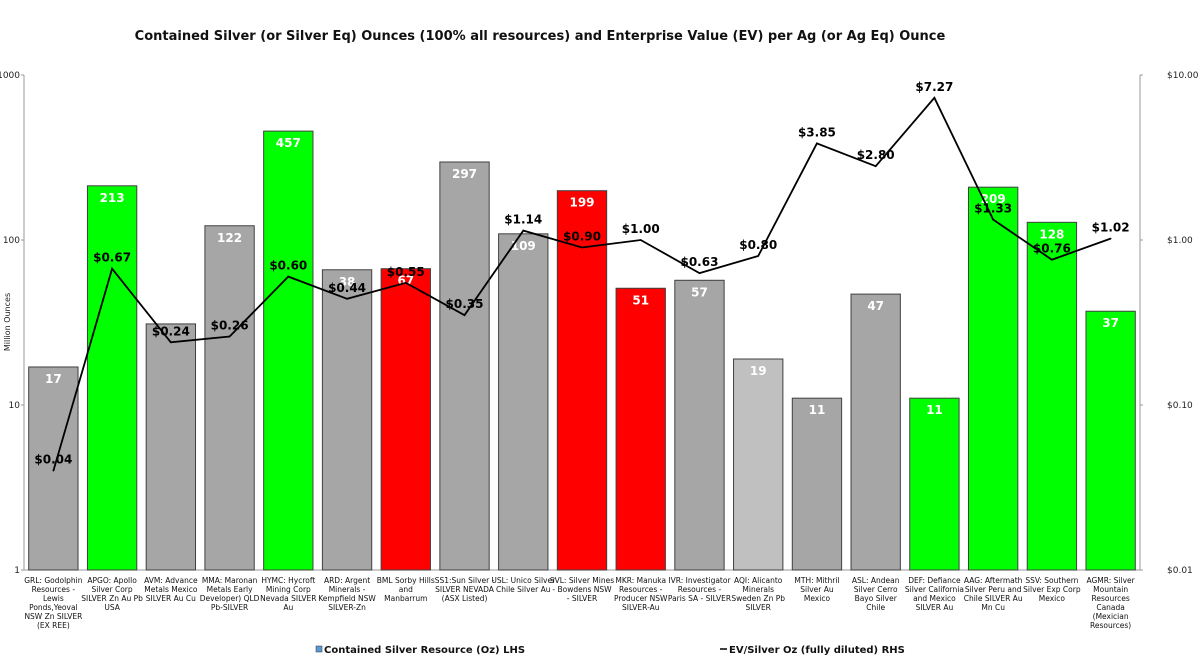 This screenshot has height=667, width=1200. What do you see at coordinates (15, 406) in the screenshot?
I see `y-left-tick-label: 10` at bounding box center [15, 406].